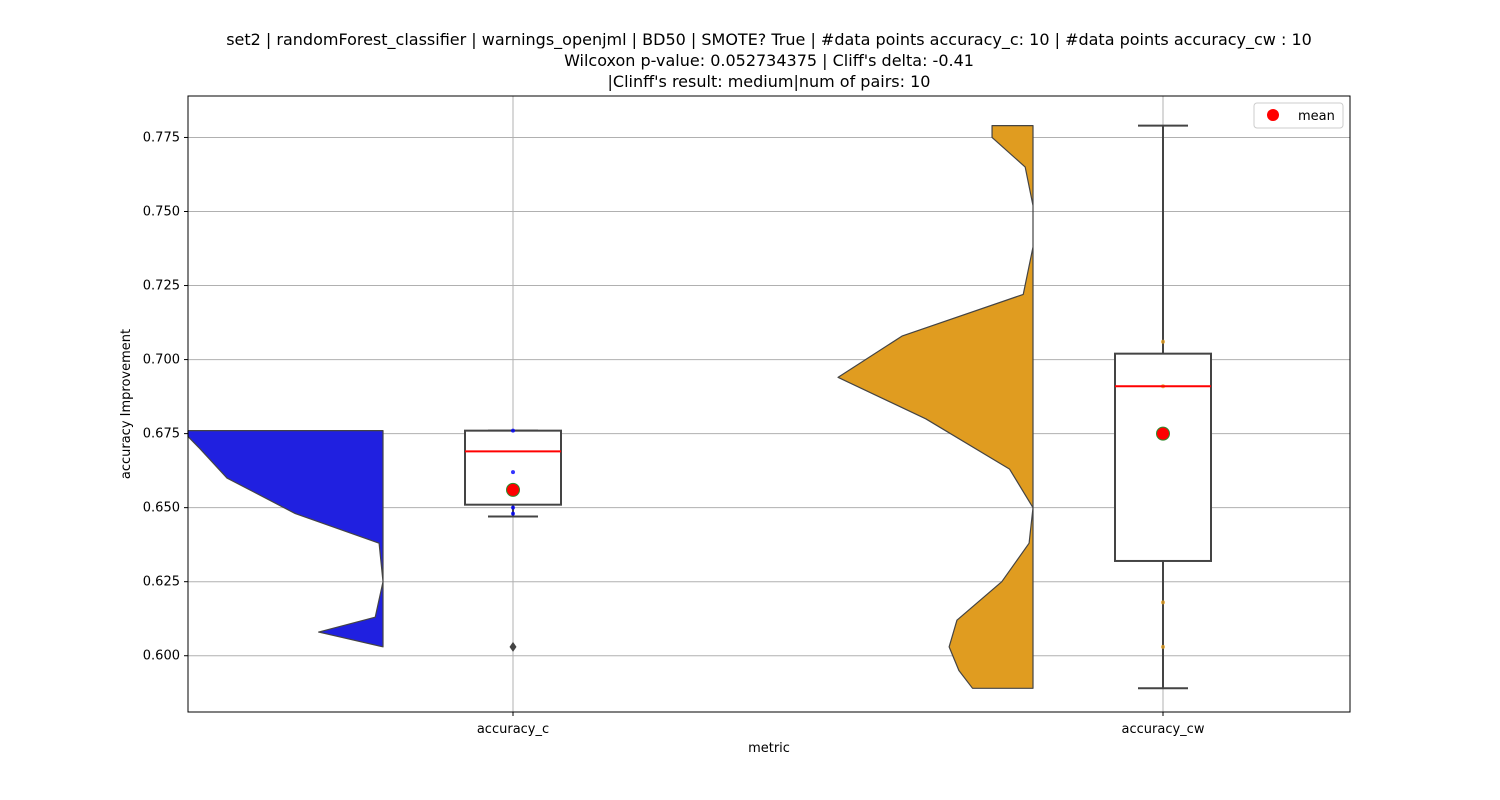 The image size is (1500, 800). What do you see at coordinates (769, 748) in the screenshot?
I see `x-axis-title: metric` at bounding box center [769, 748].